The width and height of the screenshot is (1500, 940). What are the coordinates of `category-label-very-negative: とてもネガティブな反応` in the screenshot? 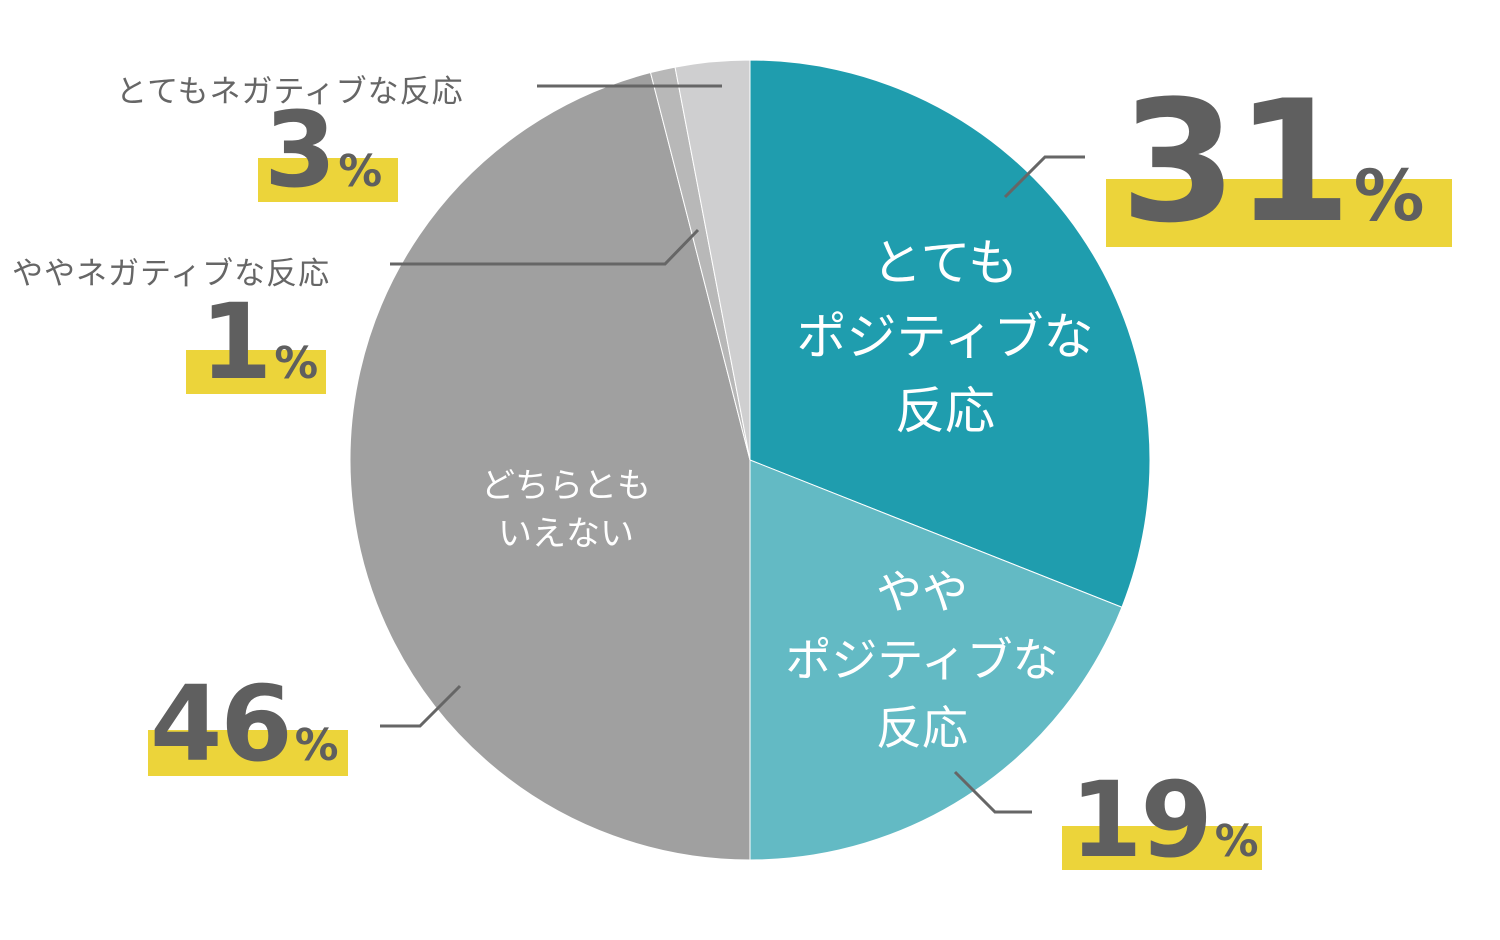 It's located at (290, 92).